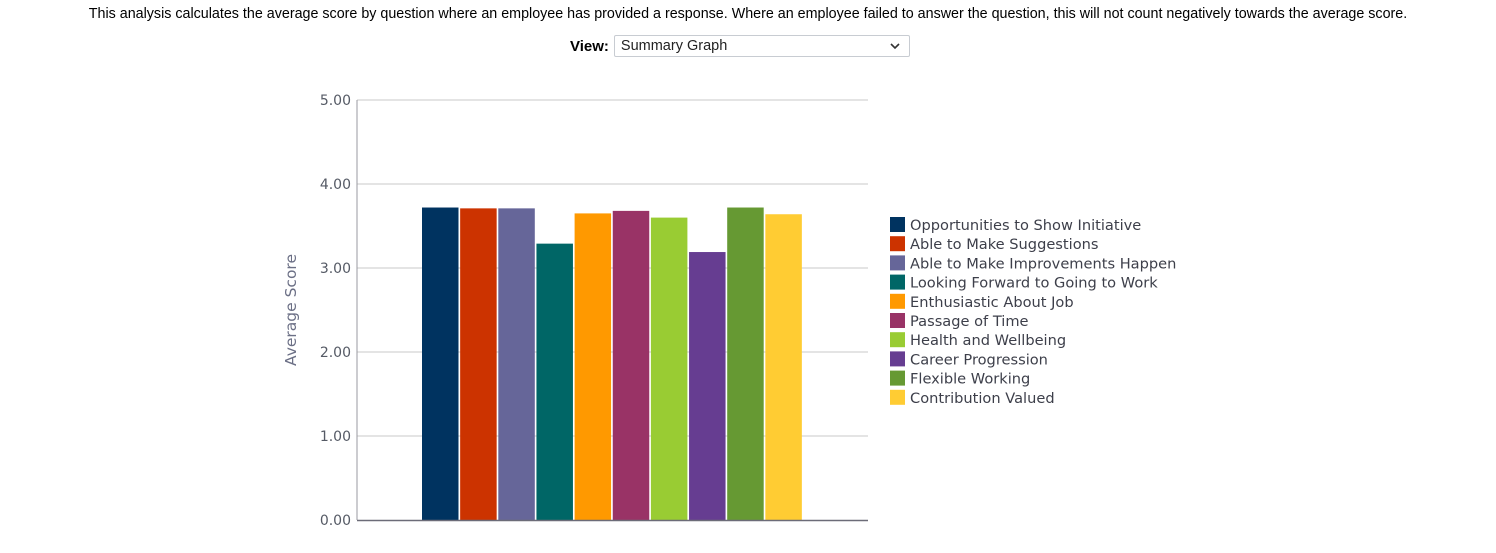 The height and width of the screenshot is (553, 1496). What do you see at coordinates (979, 359) in the screenshot?
I see `legend-label: Career Progression` at bounding box center [979, 359].